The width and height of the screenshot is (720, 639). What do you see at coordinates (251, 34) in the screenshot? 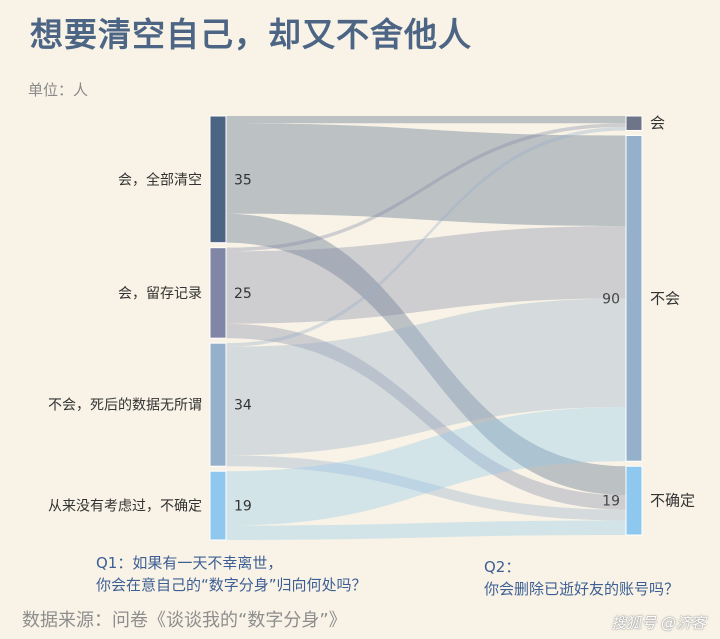
I see `chart-title: 想要清空自己，却又不舍他人` at bounding box center [251, 34].